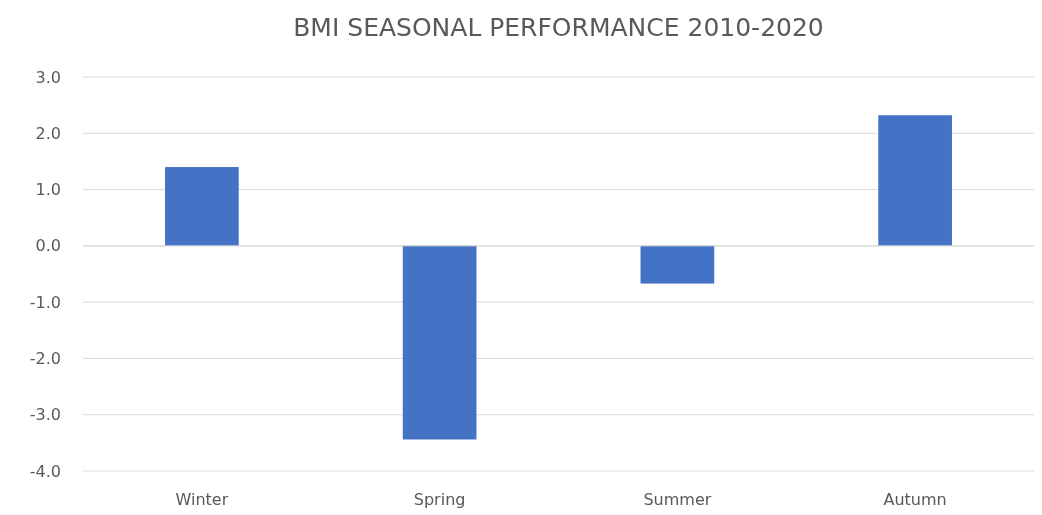 The width and height of the screenshot is (1042, 515). What do you see at coordinates (45, 415) in the screenshot?
I see `y-tick-label: -3.0` at bounding box center [45, 415].